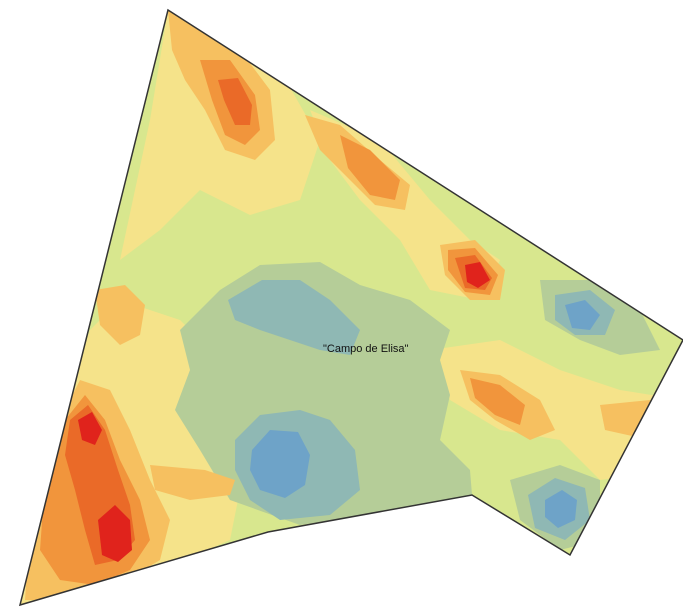 The width and height of the screenshot is (683, 611). What do you see at coordinates (280, 464) in the screenshot?
I see `zone-blue-south` at bounding box center [280, 464].